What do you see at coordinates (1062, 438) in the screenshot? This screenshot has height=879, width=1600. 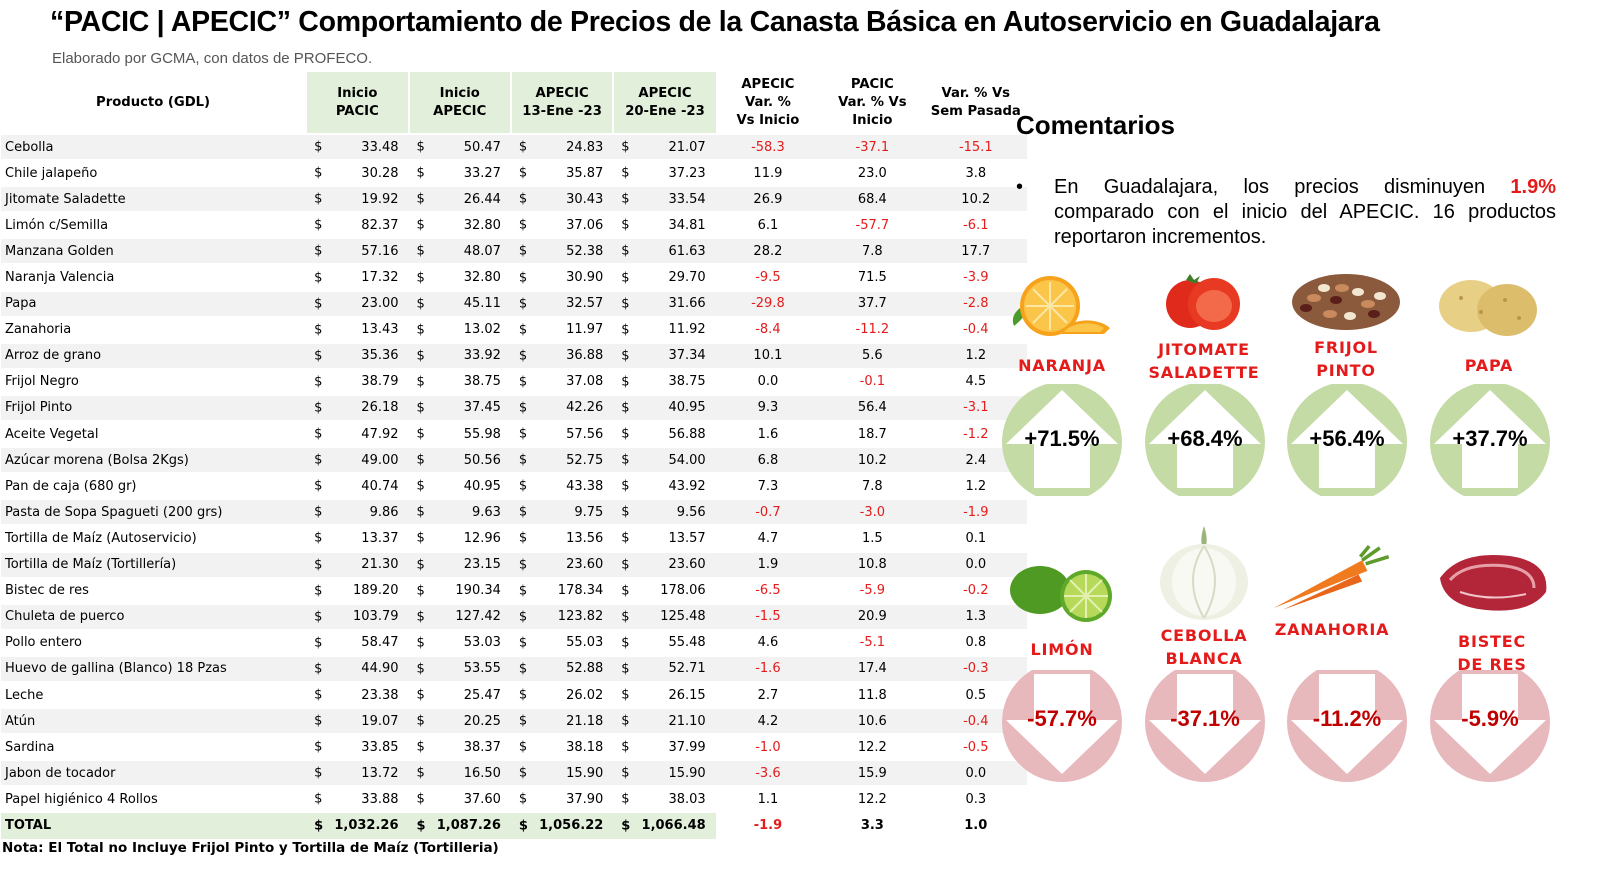 I see `increase-value: +71.5%` at bounding box center [1062, 438].